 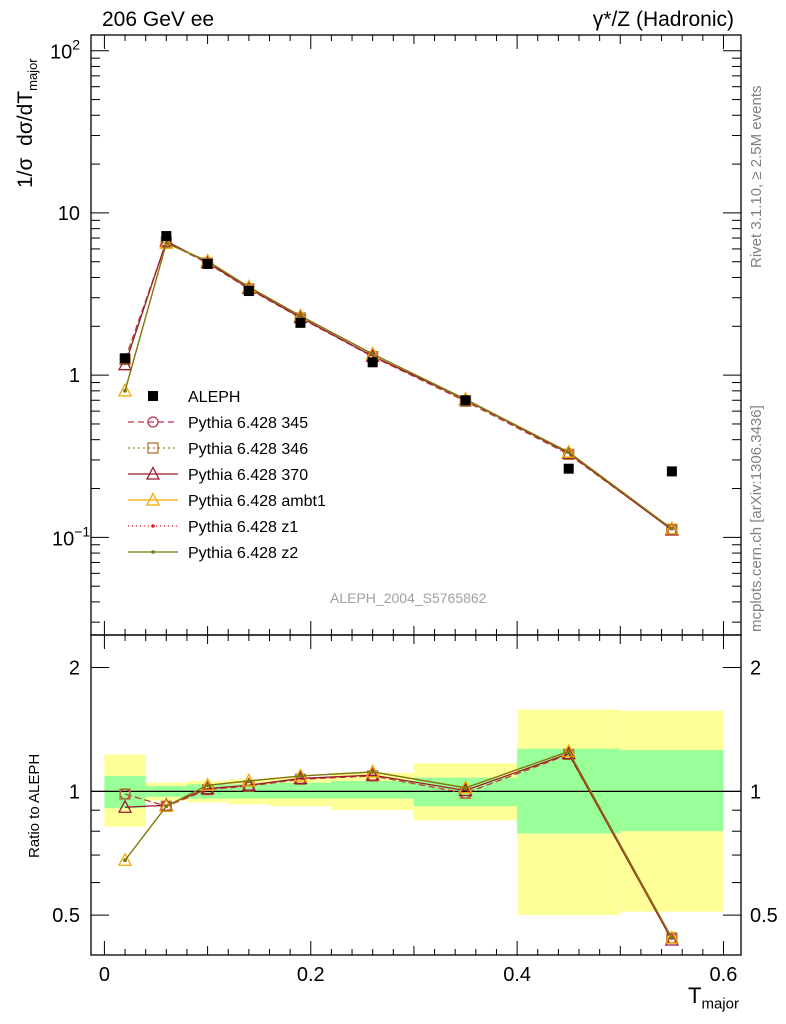 What do you see at coordinates (764, 916) in the screenshot?
I see `ratio-y-tick-label-right: 0.5` at bounding box center [764, 916].